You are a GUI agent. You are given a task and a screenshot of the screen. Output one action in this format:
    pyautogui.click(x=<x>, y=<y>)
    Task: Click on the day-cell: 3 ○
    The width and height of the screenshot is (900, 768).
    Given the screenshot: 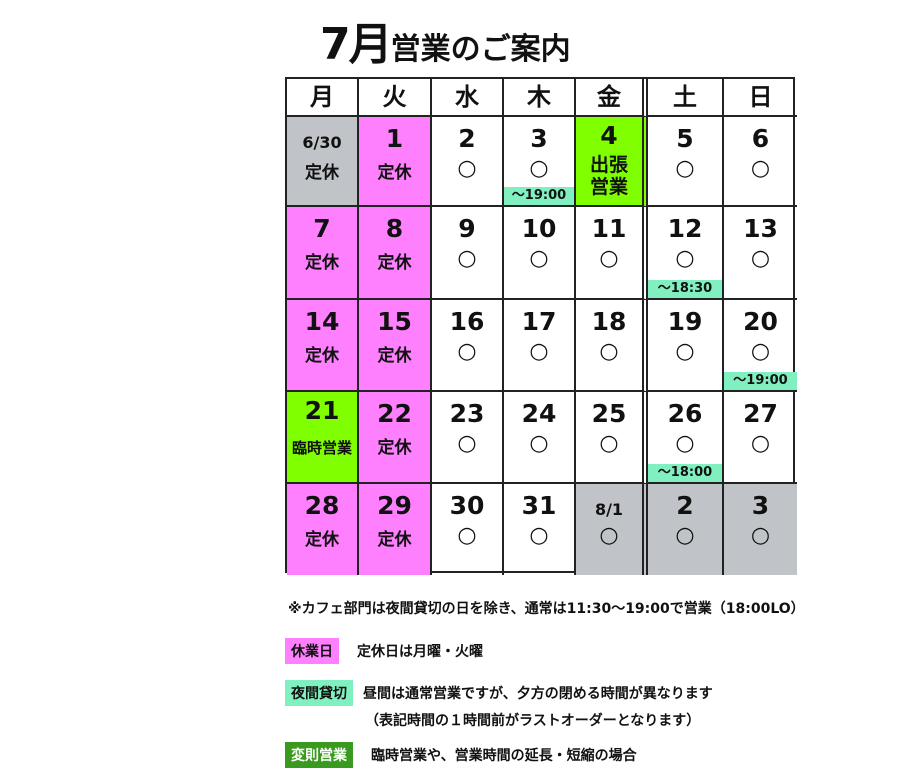 What is the action you would take?
    pyautogui.click(x=760, y=529)
    